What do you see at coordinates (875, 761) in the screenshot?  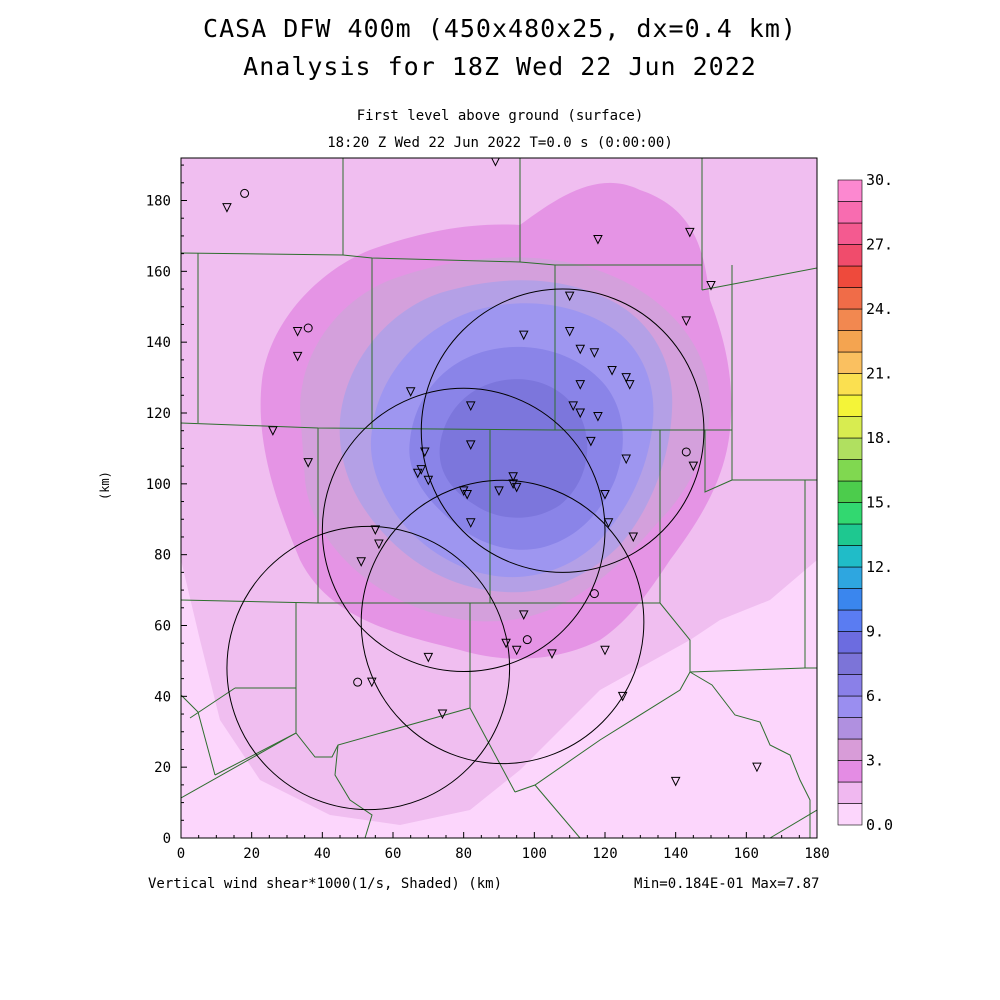 I see `colorbar-label: 3.` at bounding box center [875, 761].